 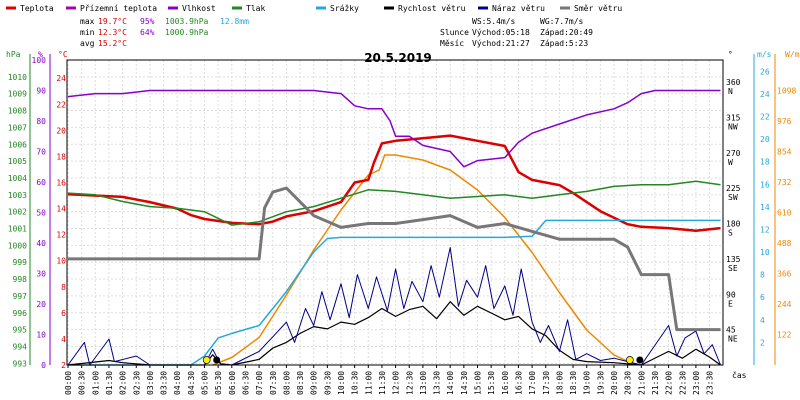 What do you see at coordinates (792, 54) in the screenshot?
I see `unit-wm2: W/m²` at bounding box center [792, 54].